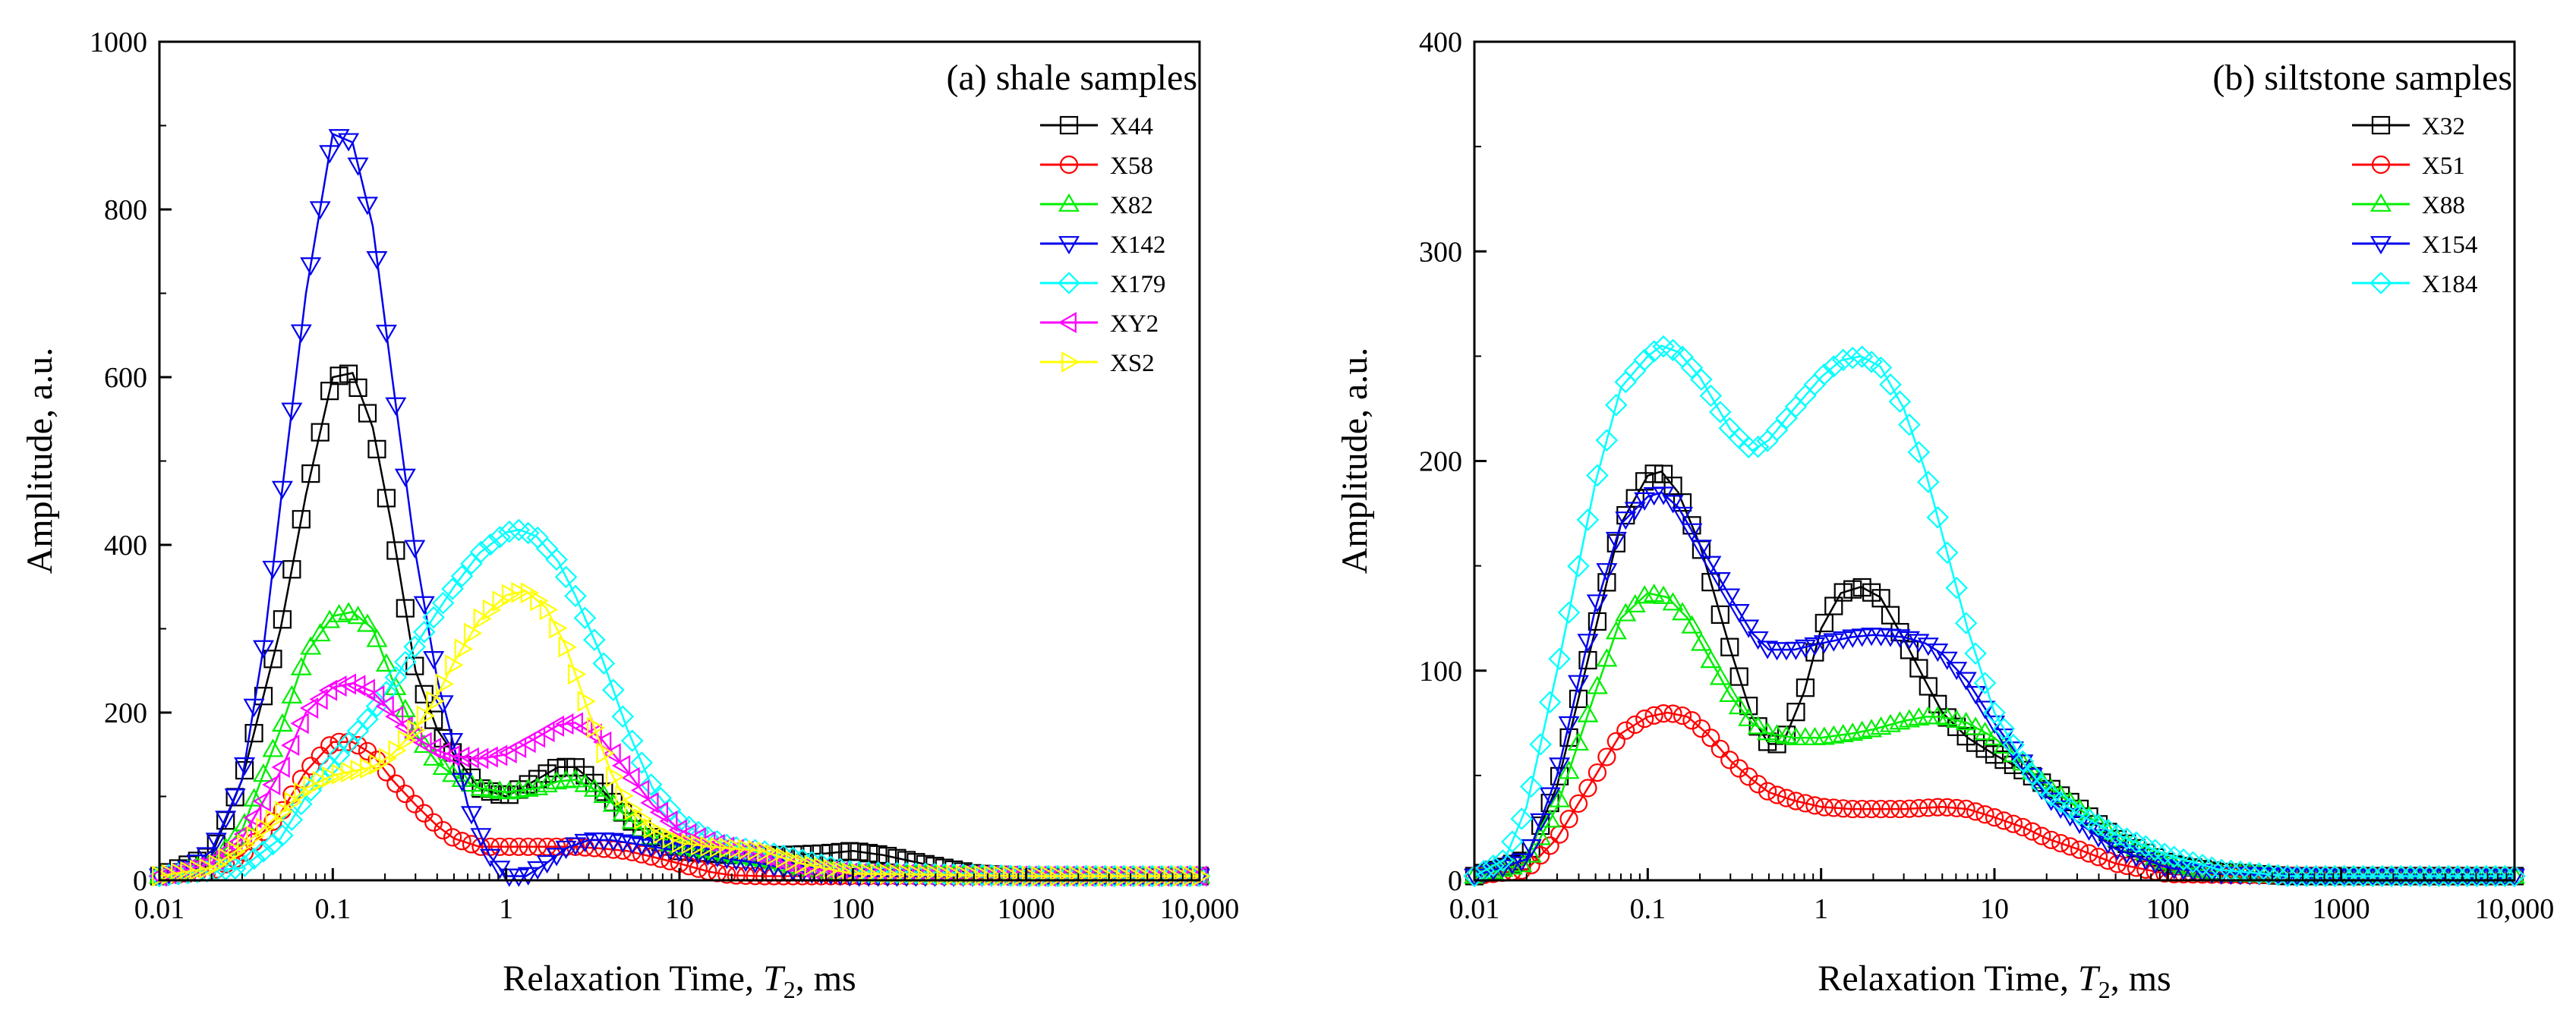 The height and width of the screenshot is (1026, 2576). I want to click on panel-a-x-axis-label-prefix: Relaxation Time,, so click(633, 978).